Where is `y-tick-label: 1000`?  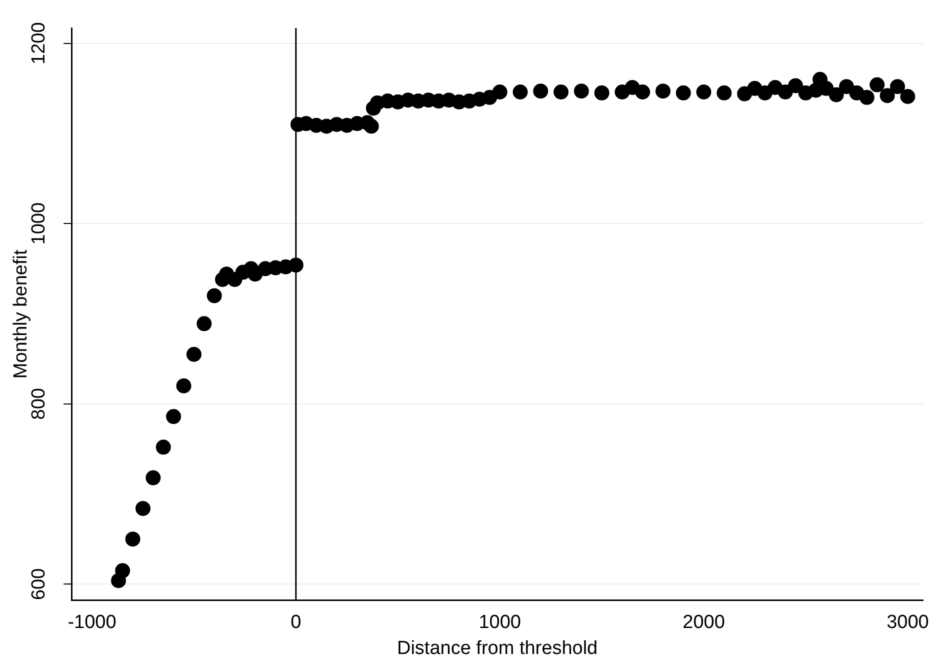
y-tick-label: 1000 is located at coordinates (39, 223).